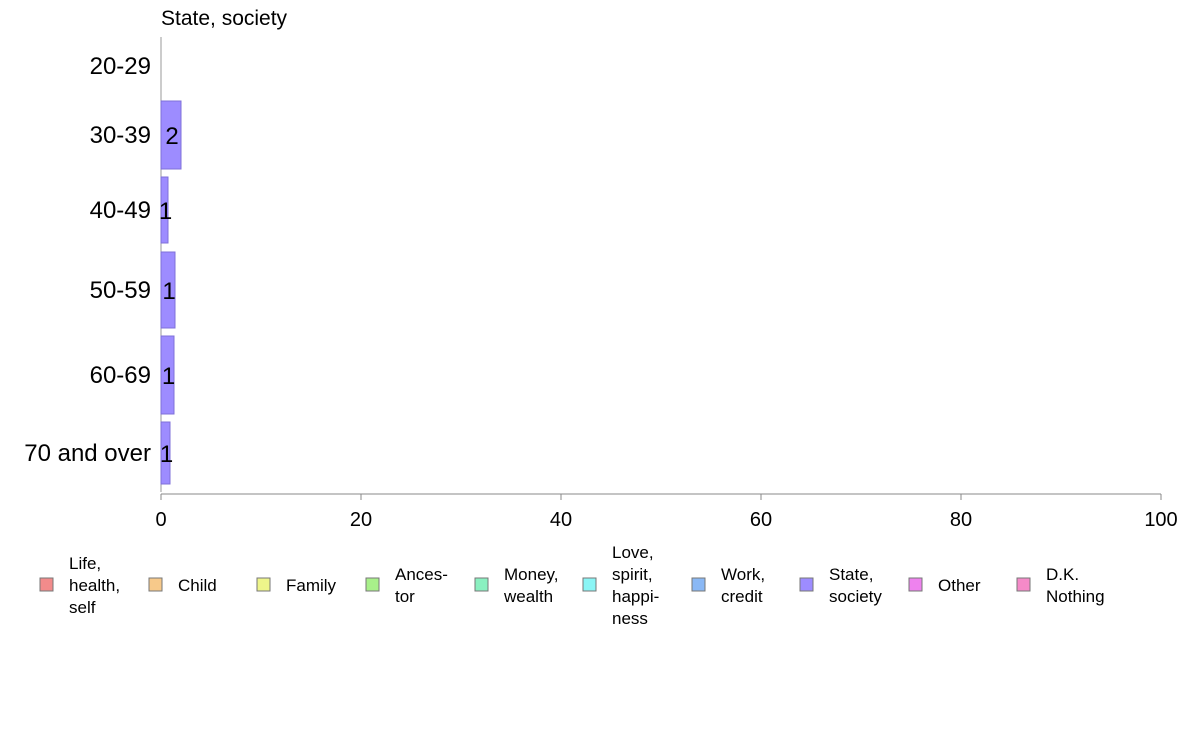 The height and width of the screenshot is (736, 1188). Describe the element at coordinates (94, 585) in the screenshot. I see `legend-label: health,` at that location.